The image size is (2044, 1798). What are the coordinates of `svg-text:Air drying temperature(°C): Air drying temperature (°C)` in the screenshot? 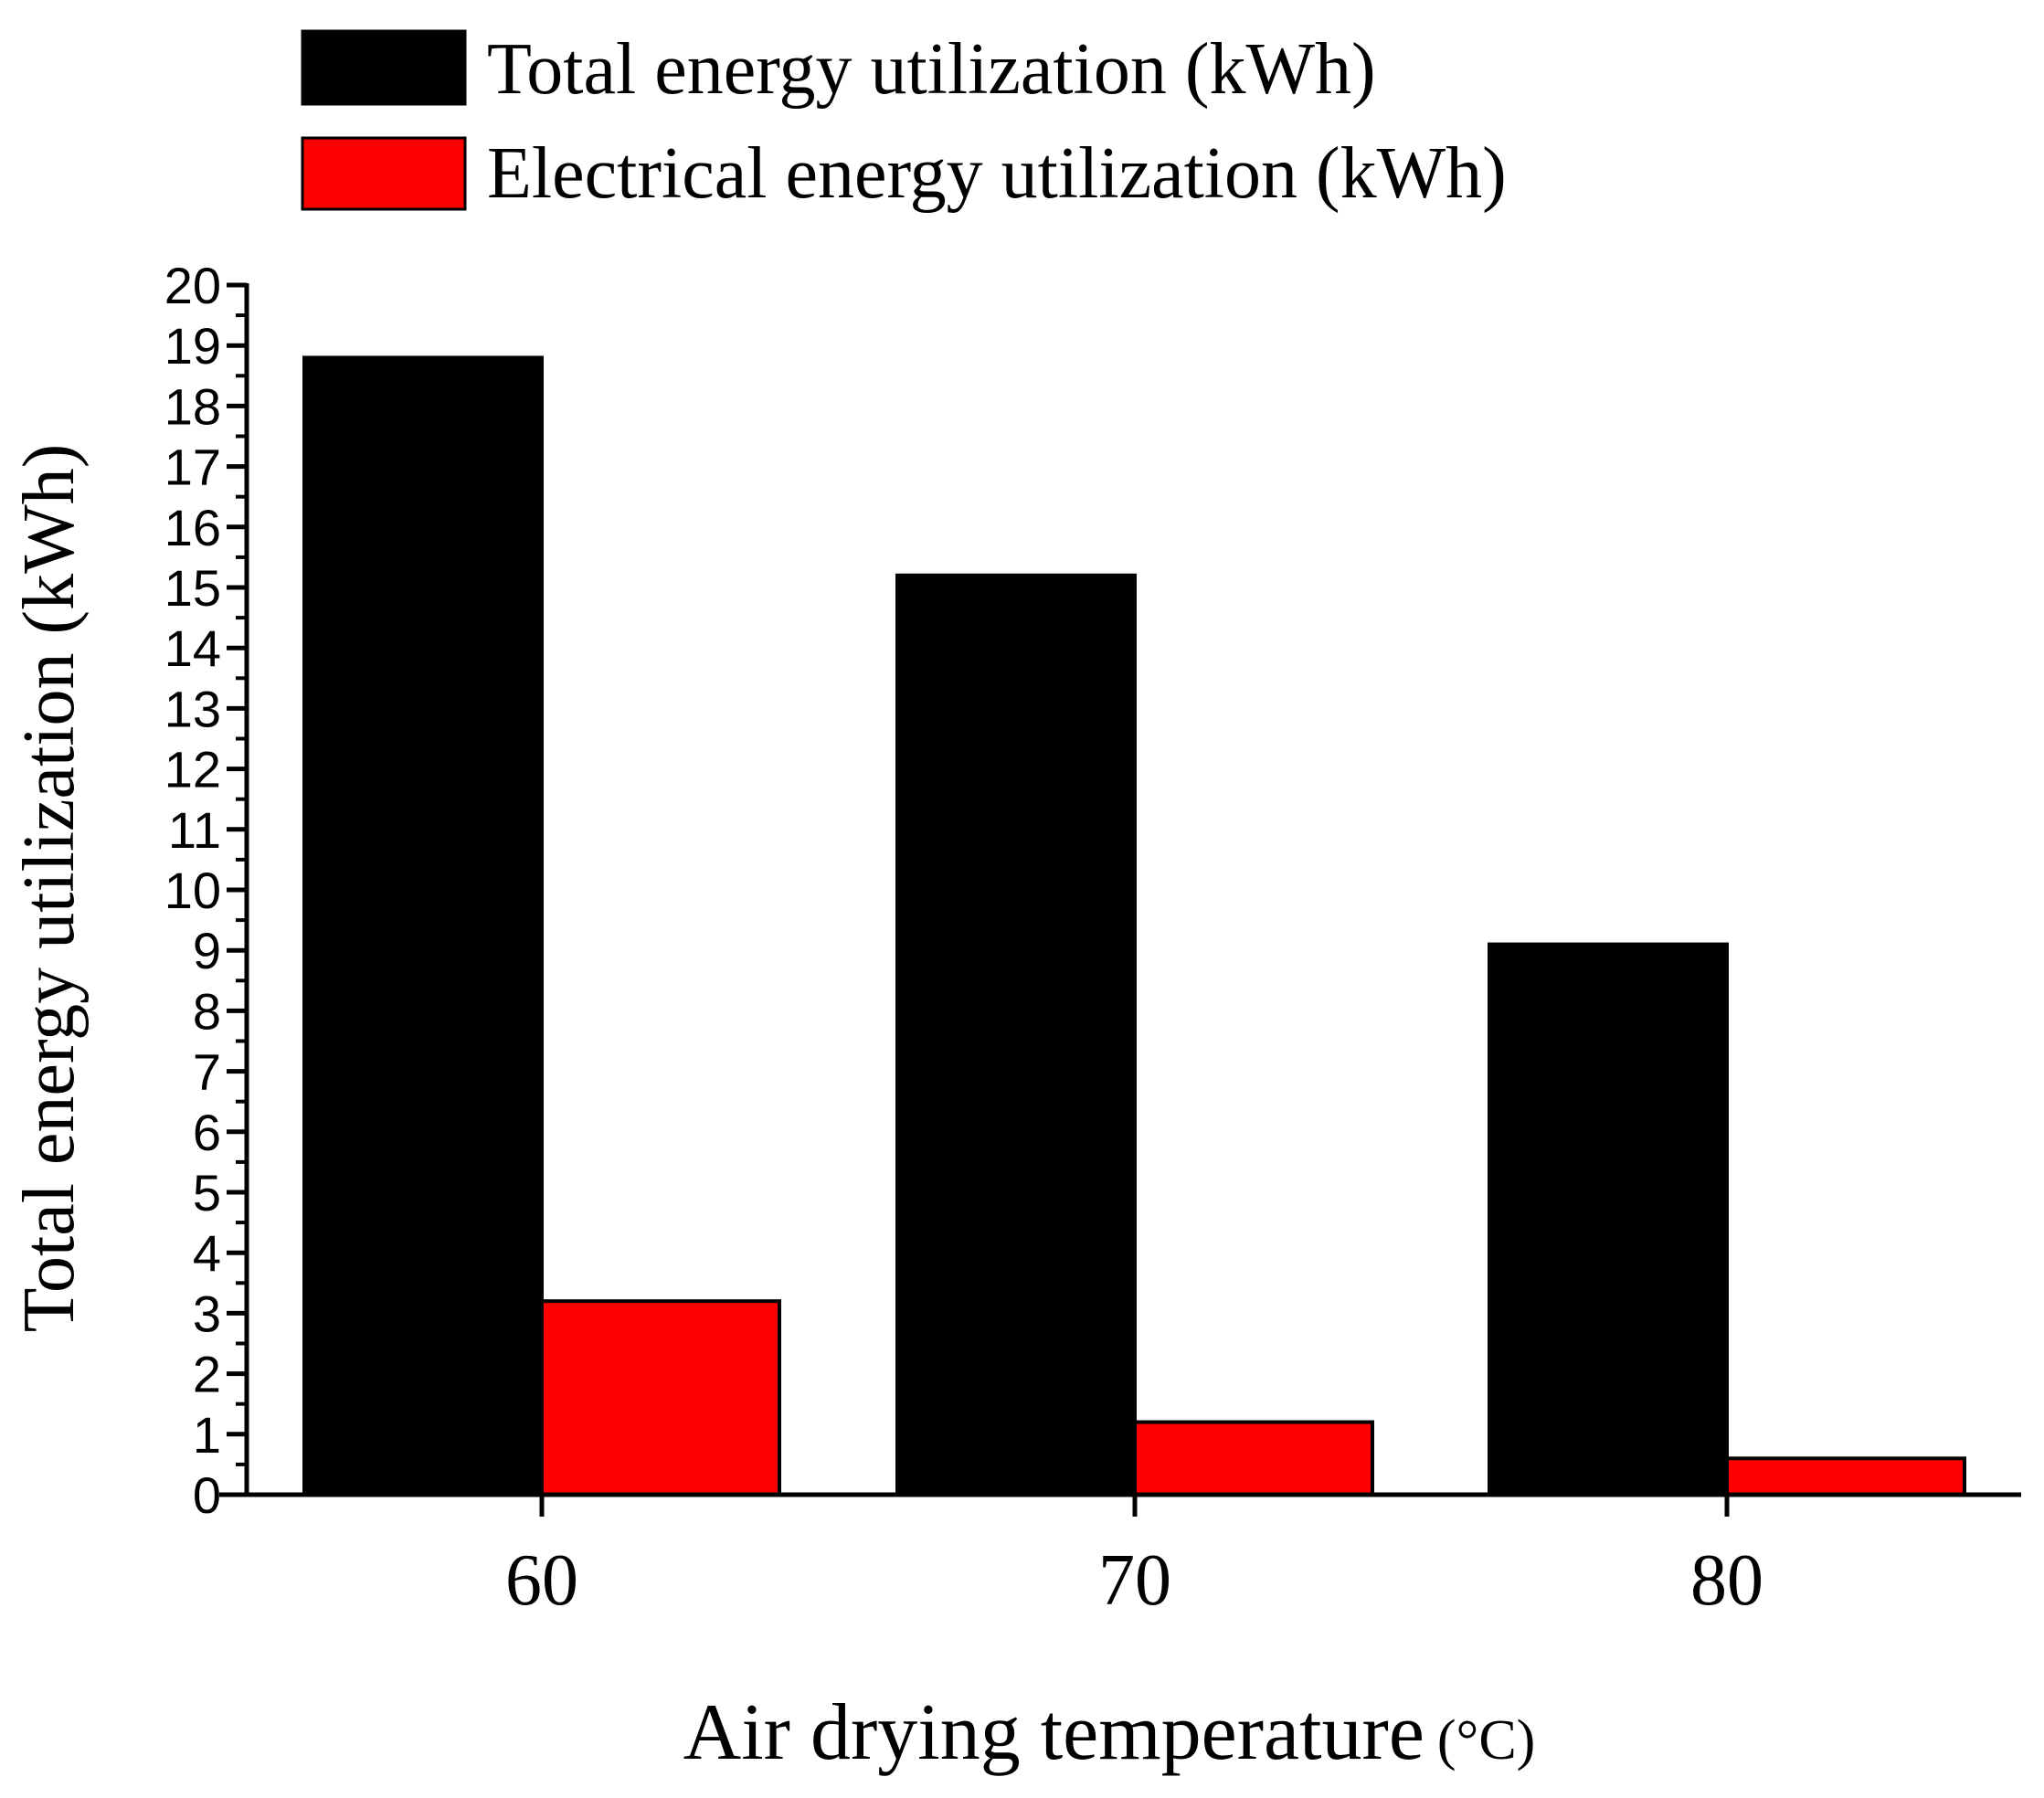 It's located at (1109, 1732).